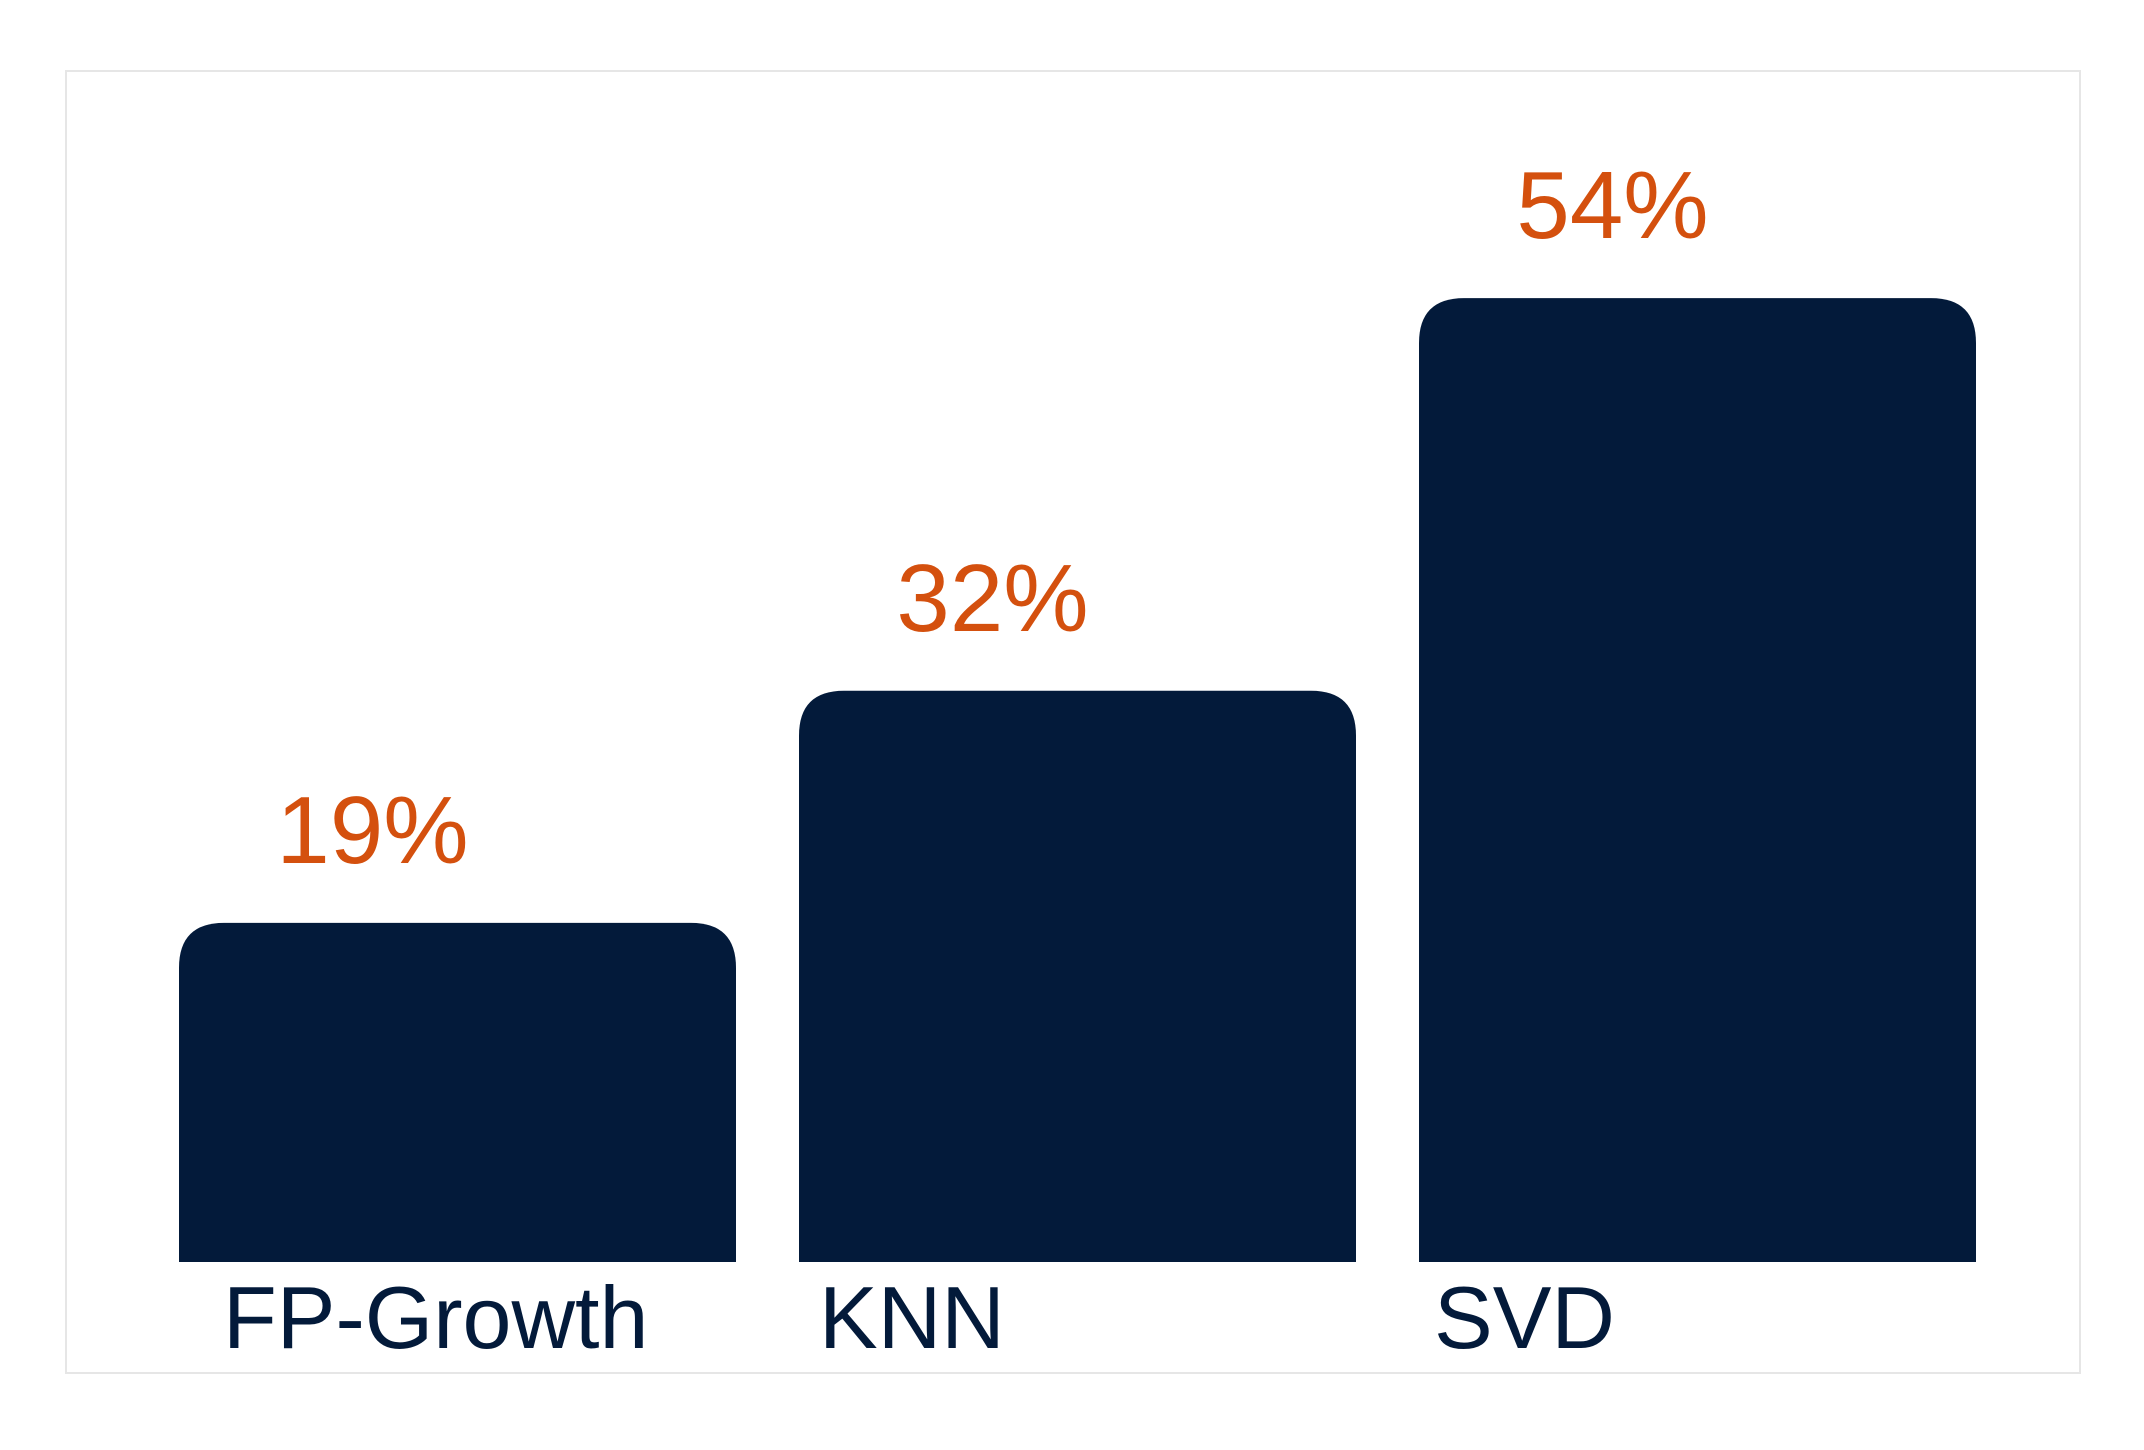 This screenshot has height=1450, width=2144. I want to click on bar-fp-growth, so click(457, 1092).